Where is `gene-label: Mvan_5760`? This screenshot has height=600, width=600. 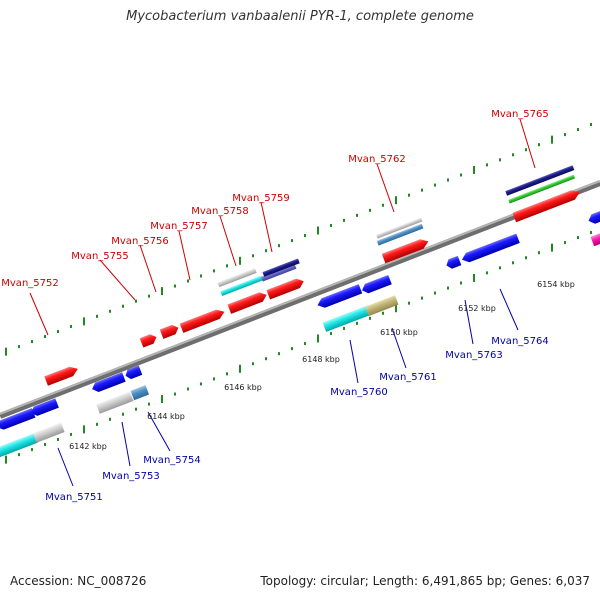
gene-label: Mvan_5760 is located at coordinates (358, 392).